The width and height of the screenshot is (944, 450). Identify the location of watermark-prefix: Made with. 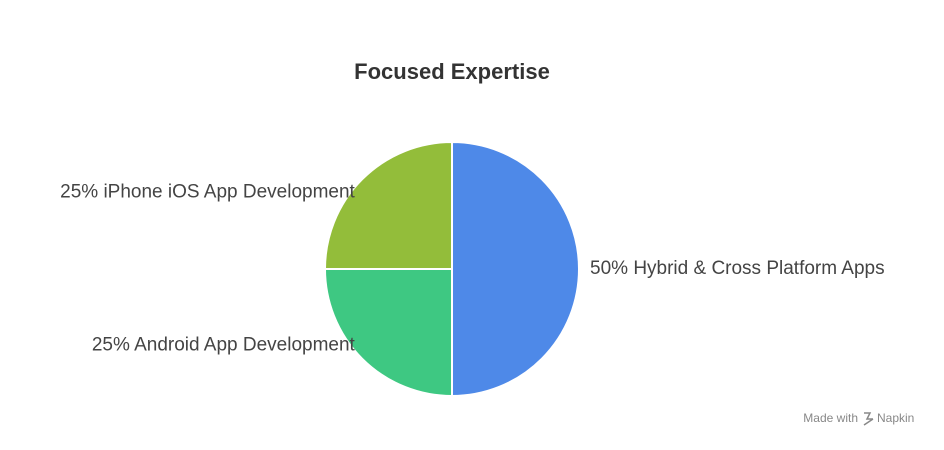
(830, 418).